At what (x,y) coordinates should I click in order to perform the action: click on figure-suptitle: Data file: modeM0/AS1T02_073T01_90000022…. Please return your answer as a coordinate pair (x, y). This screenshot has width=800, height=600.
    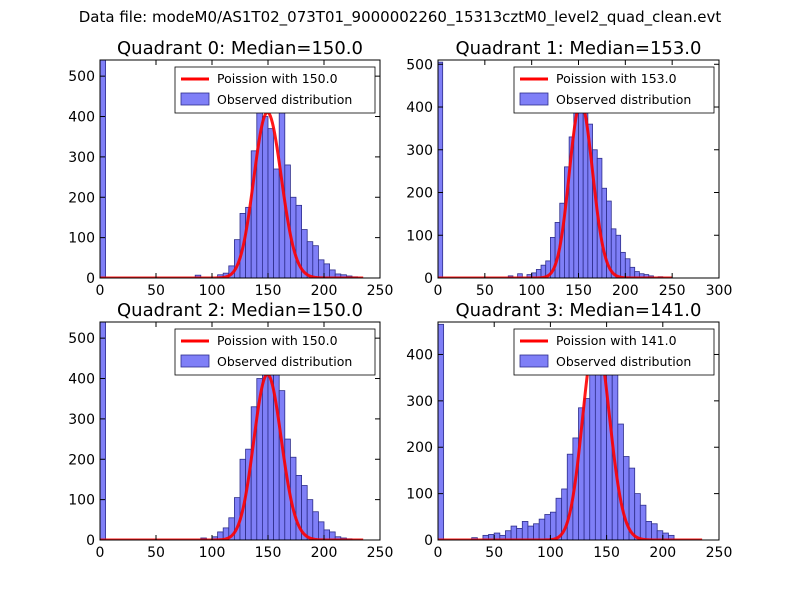
    Looking at the image, I should click on (400, 17).